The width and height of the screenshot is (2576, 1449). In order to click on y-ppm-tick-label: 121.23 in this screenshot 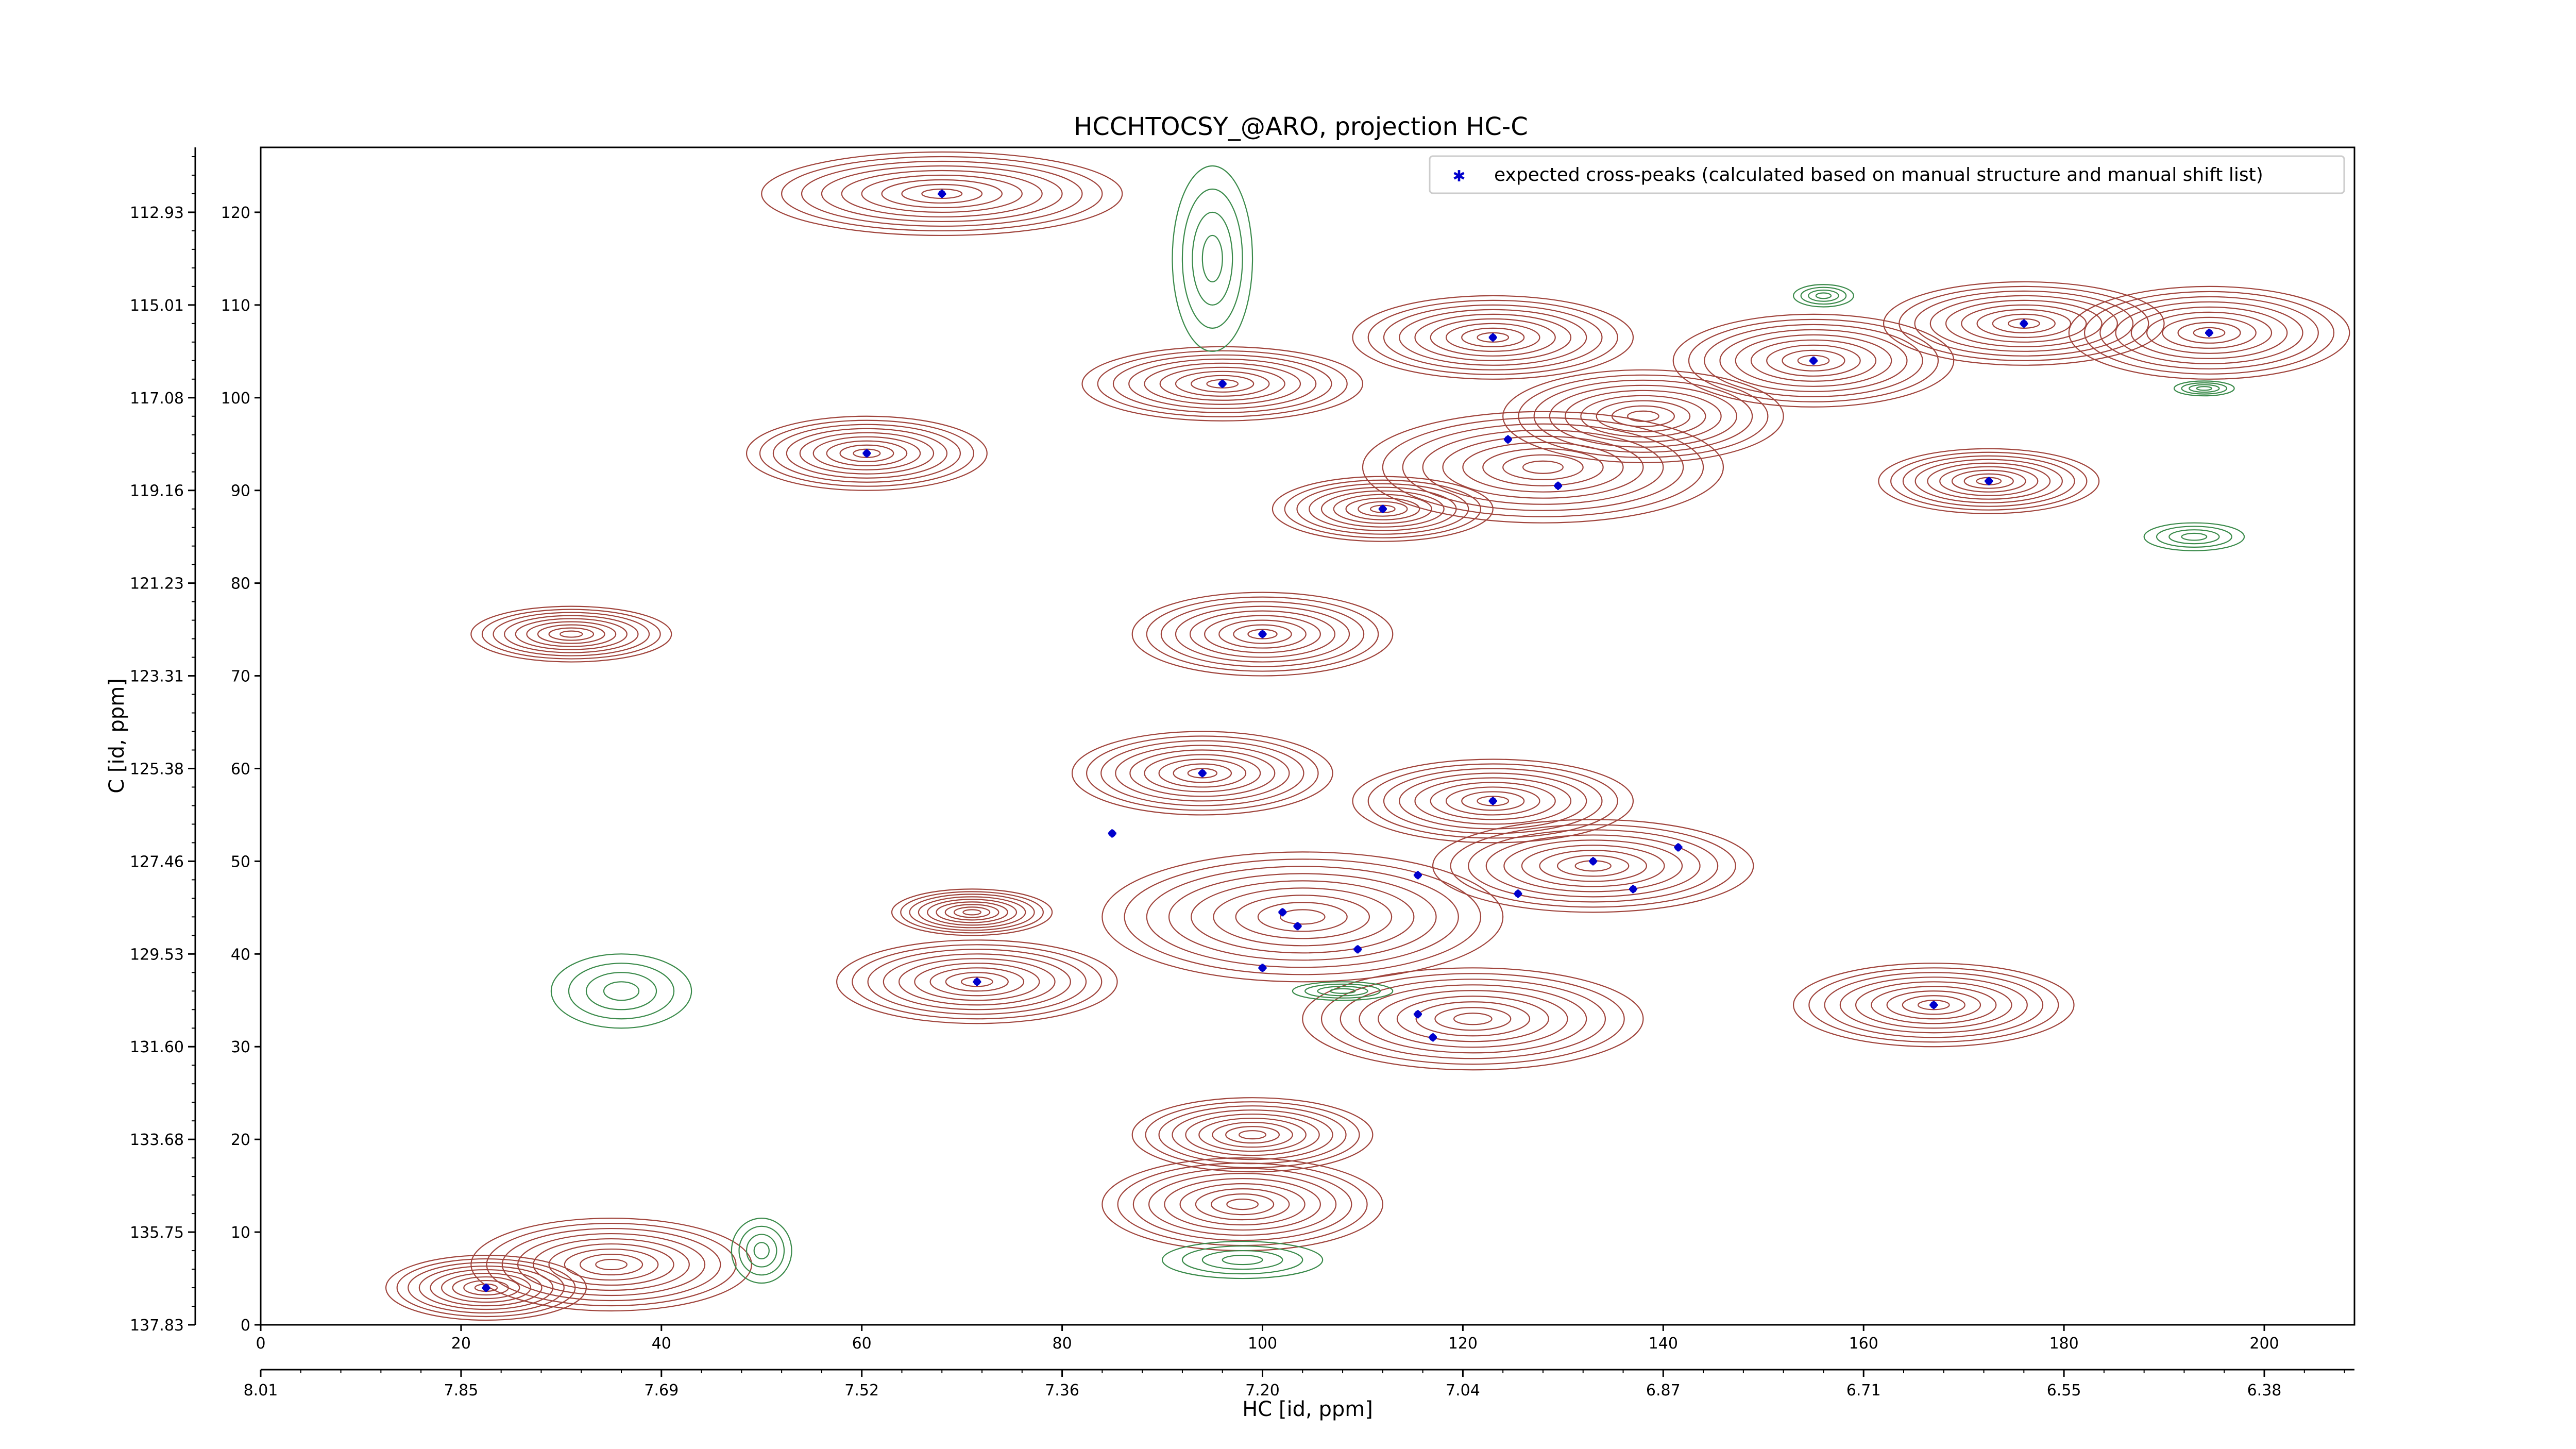, I will do `click(157, 584)`.